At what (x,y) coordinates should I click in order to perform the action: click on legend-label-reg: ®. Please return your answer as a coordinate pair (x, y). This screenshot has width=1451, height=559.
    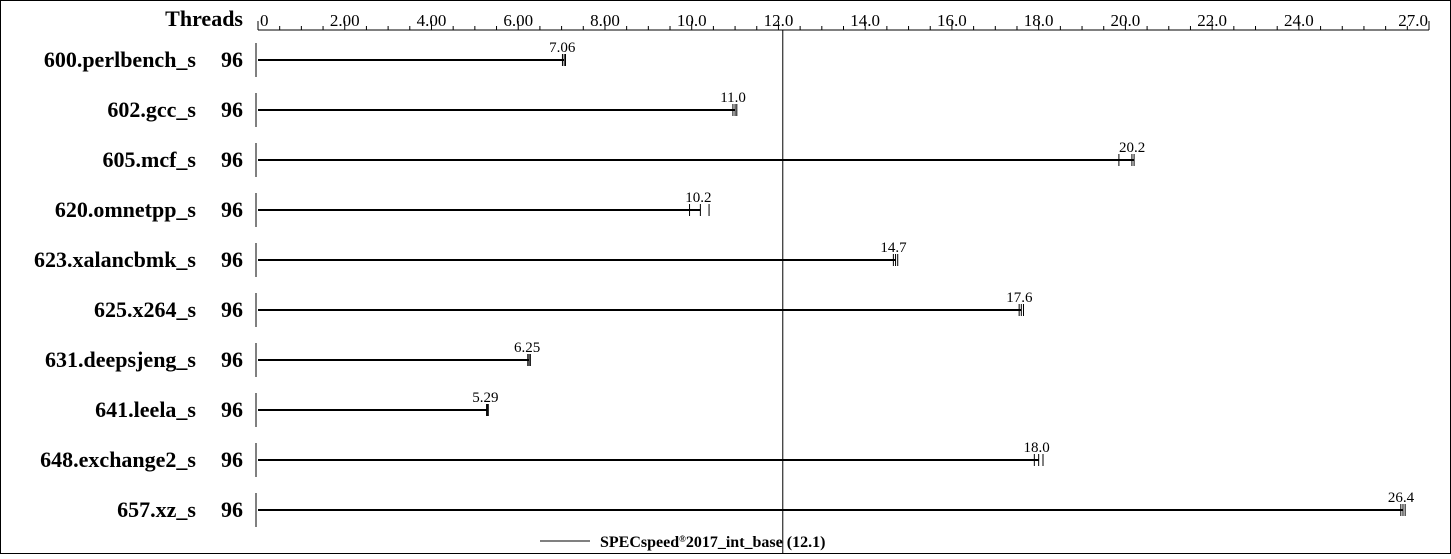
    Looking at the image, I should click on (682, 539).